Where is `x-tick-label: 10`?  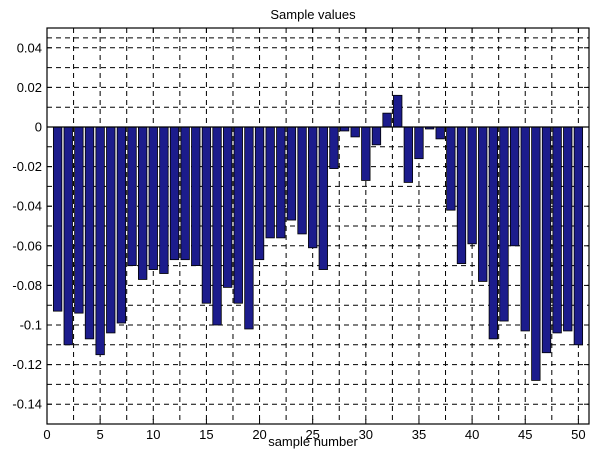
x-tick-label: 10 is located at coordinates (153, 434).